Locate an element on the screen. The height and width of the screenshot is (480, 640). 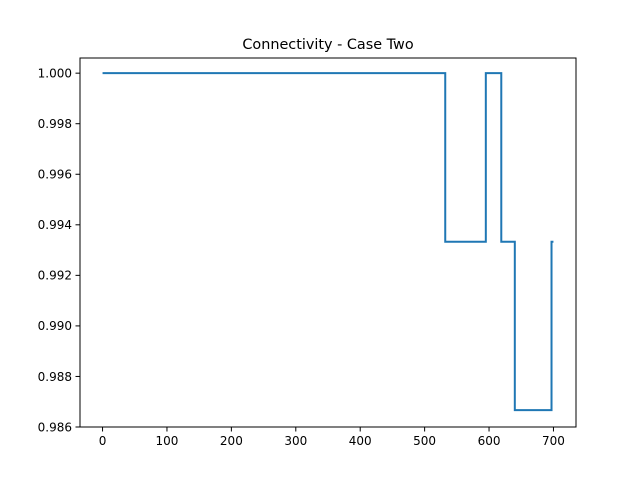
x-tick-label: 700 is located at coordinates (553, 441).